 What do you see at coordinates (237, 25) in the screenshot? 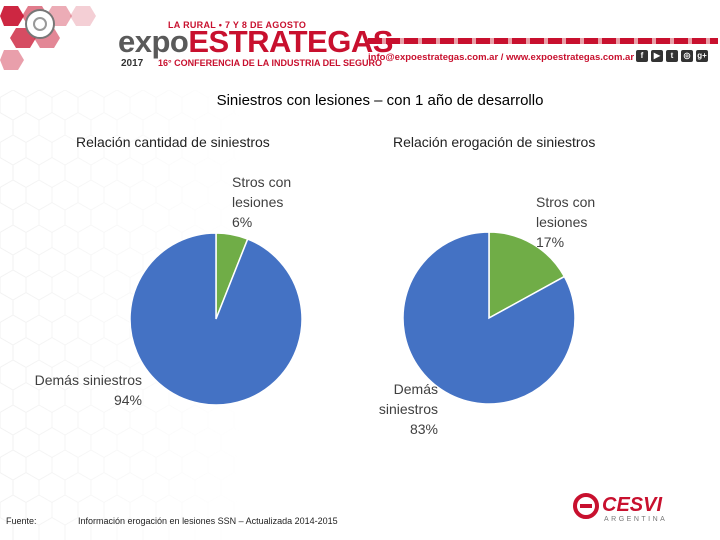
I see `event-tagline: LA RURAL • 7 Y 8 DE AGOSTO` at bounding box center [237, 25].